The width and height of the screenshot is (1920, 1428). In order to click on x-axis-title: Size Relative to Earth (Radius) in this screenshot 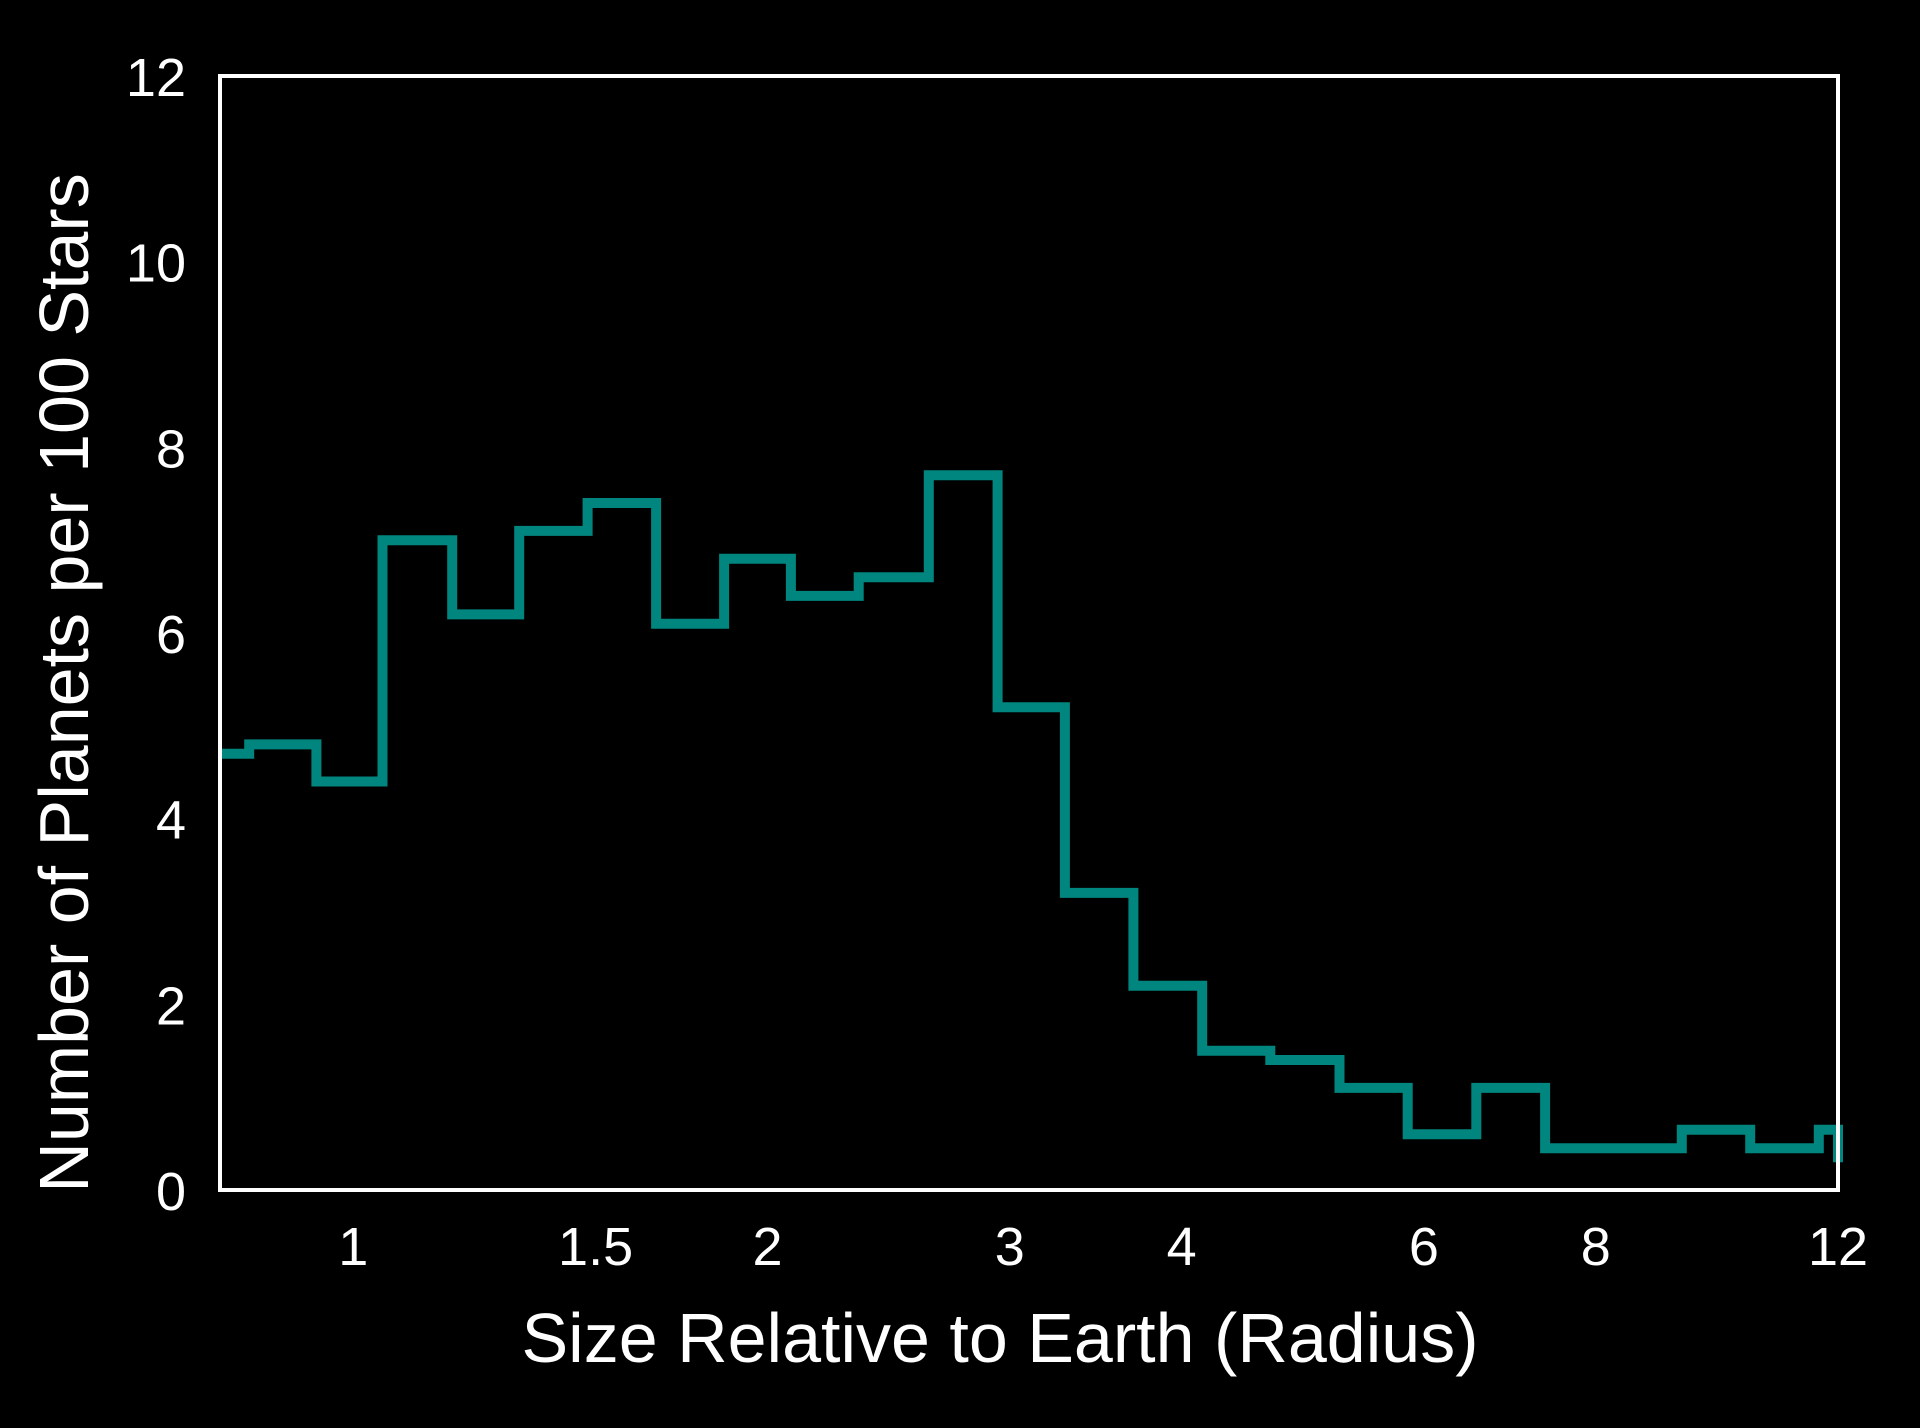, I will do `click(999, 1338)`.